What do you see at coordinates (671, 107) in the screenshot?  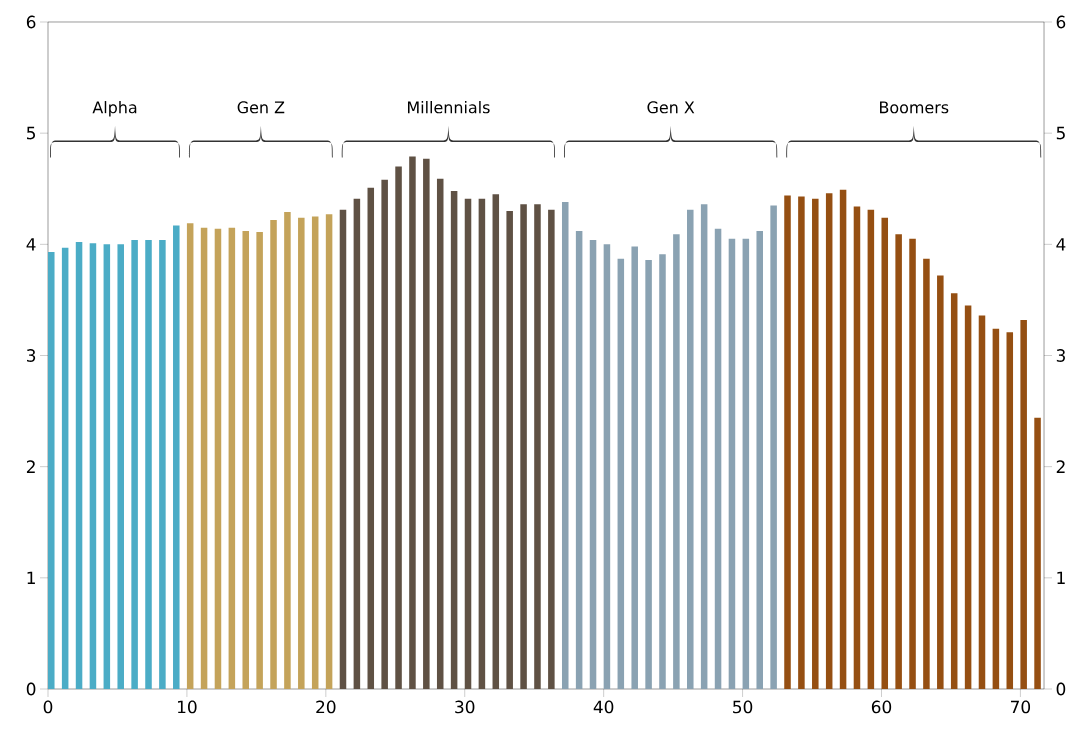 I see `annotation: Gen X` at bounding box center [671, 107].